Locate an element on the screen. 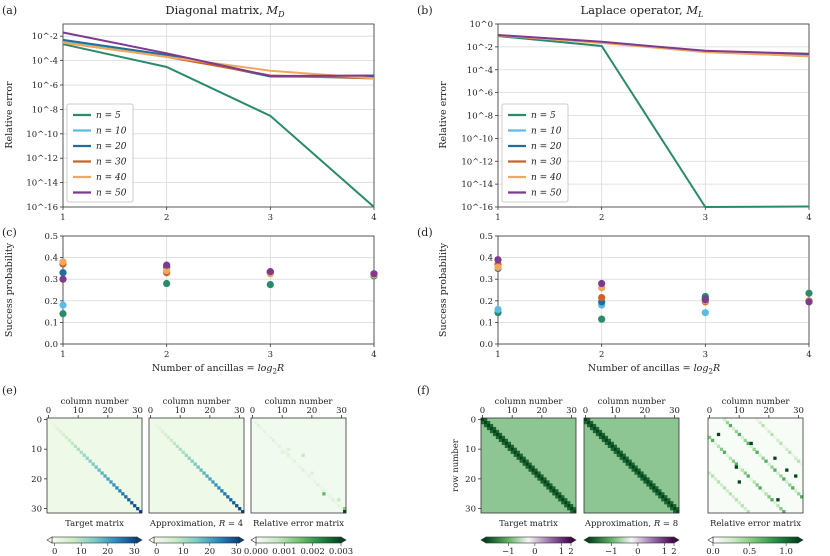 The image size is (830, 556). colorbar-tick-label: 0.000 is located at coordinates (256, 551).